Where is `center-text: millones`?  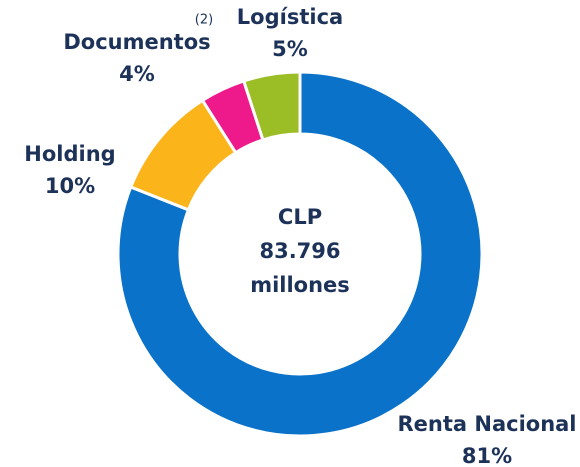 center-text: millones is located at coordinates (300, 285).